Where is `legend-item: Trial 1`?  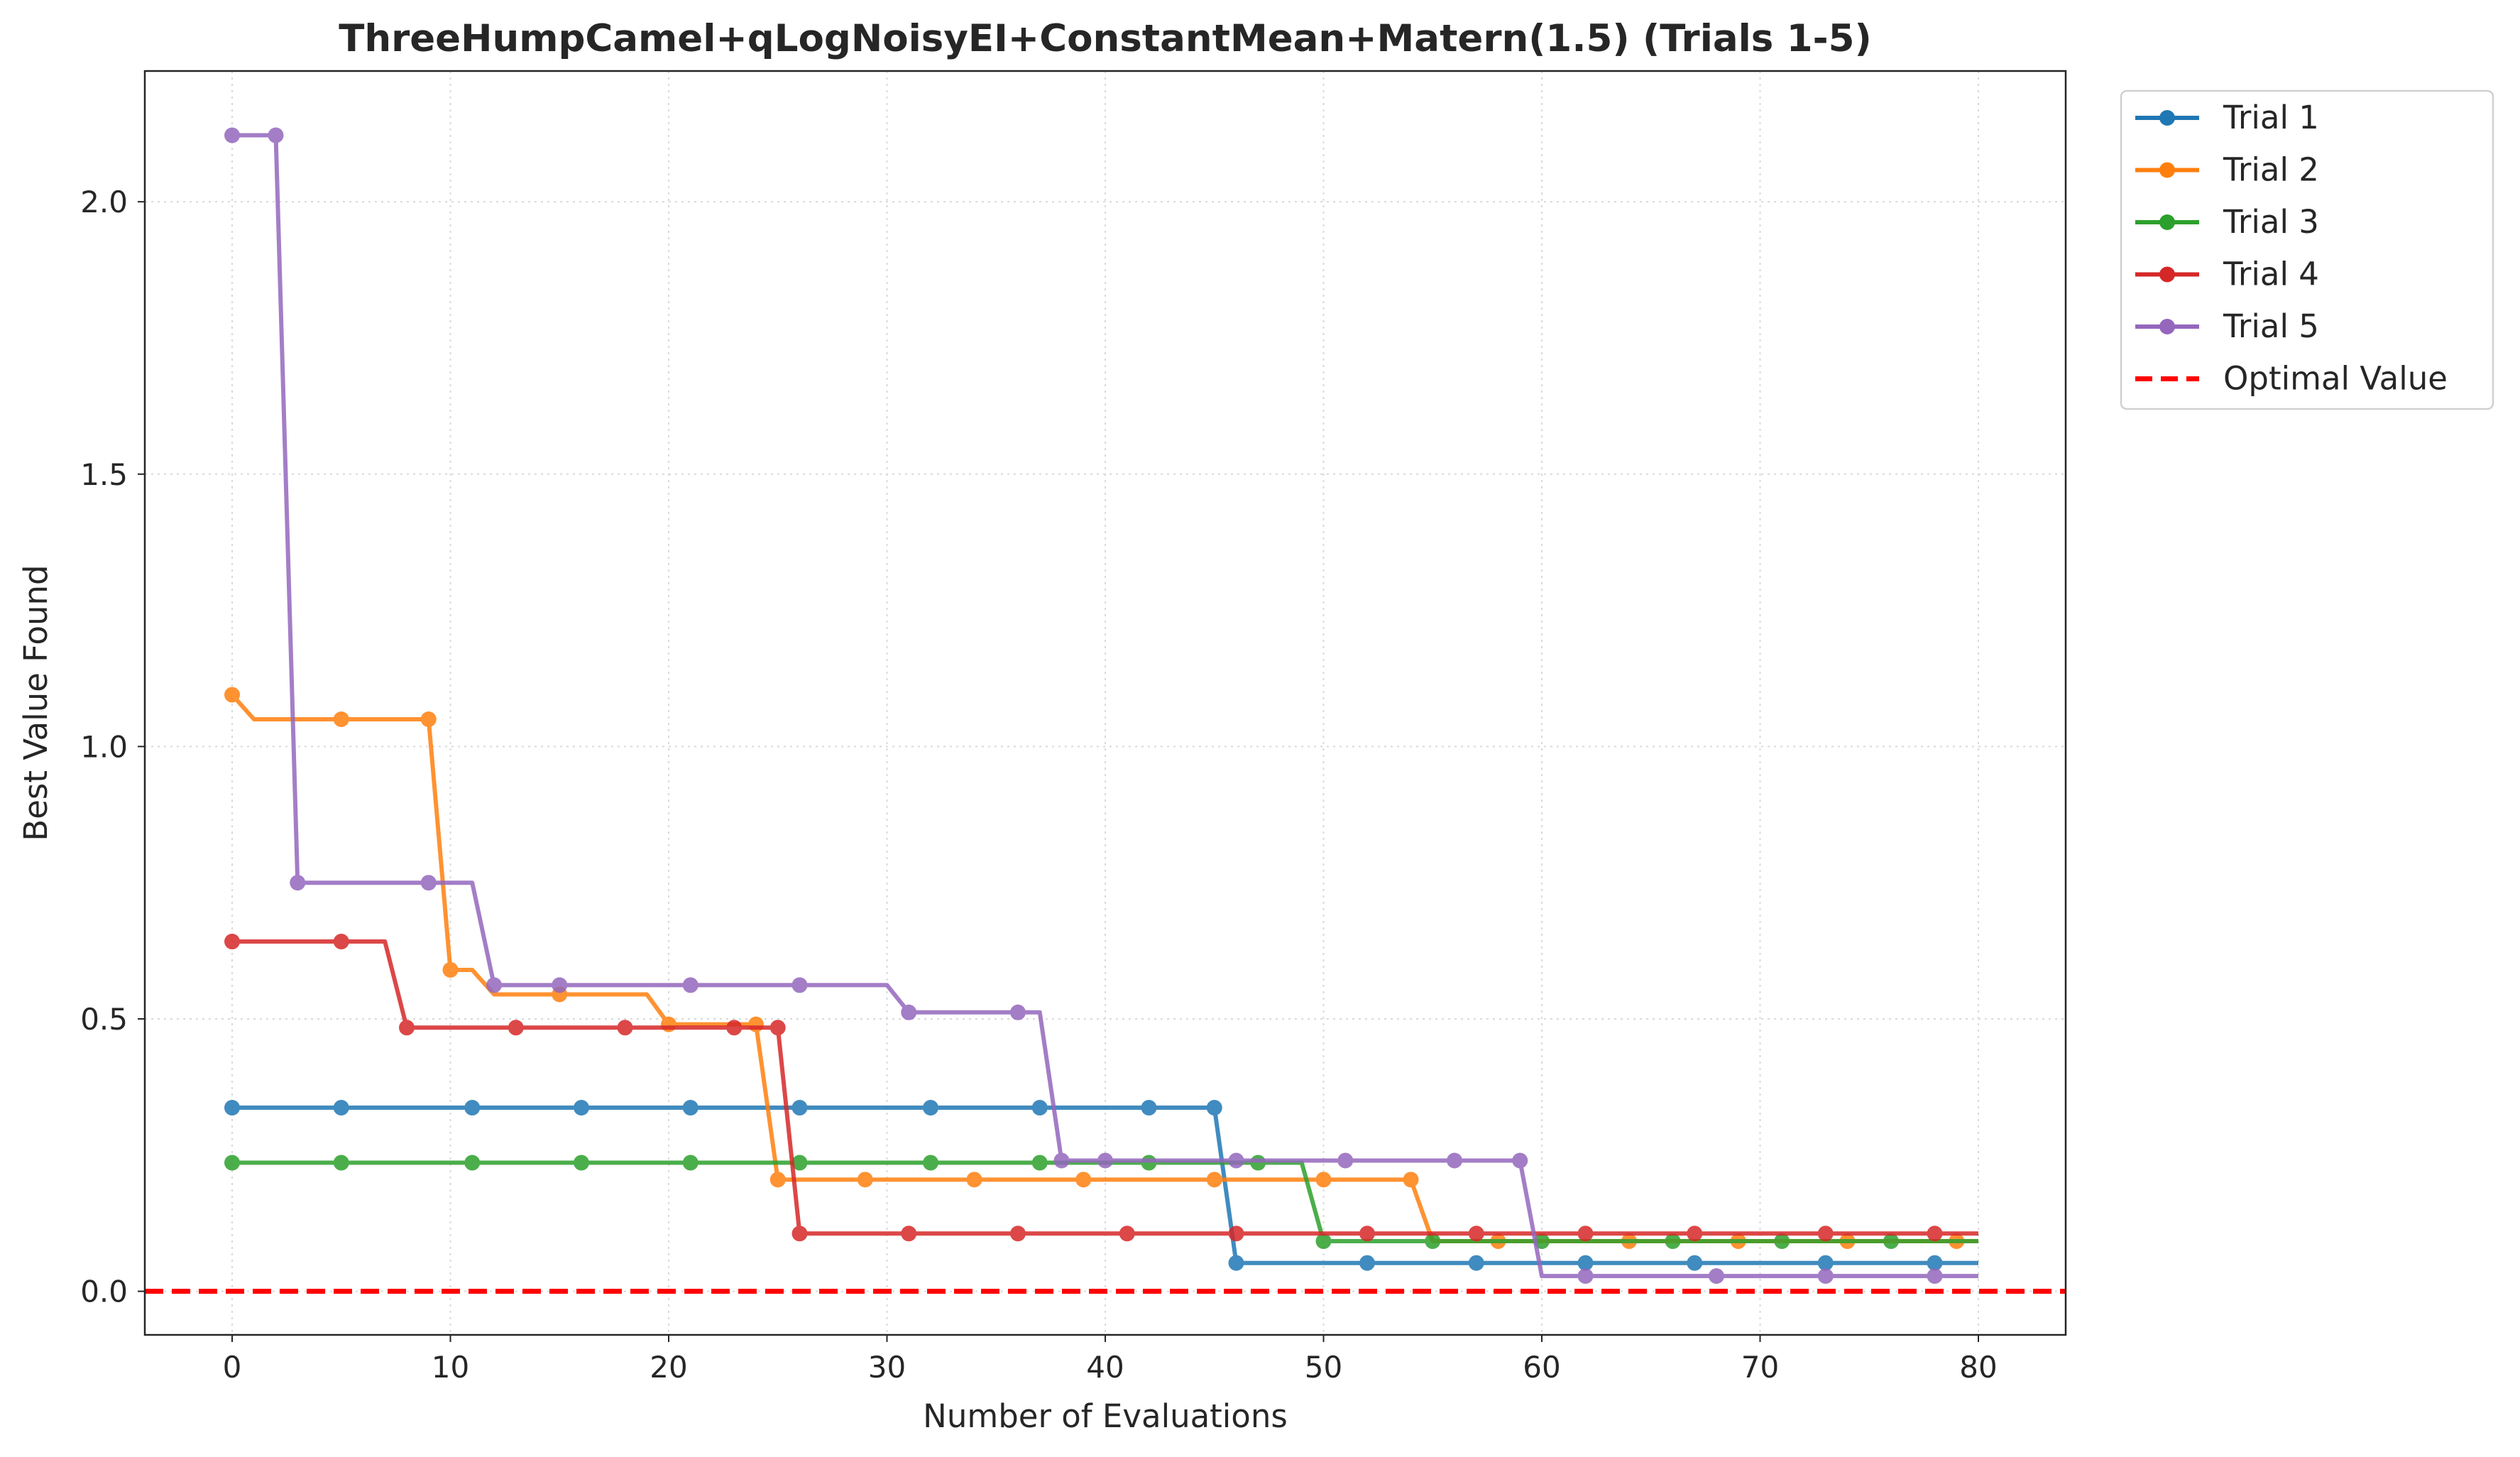
legend-item: Trial 1 is located at coordinates (2227, 117).